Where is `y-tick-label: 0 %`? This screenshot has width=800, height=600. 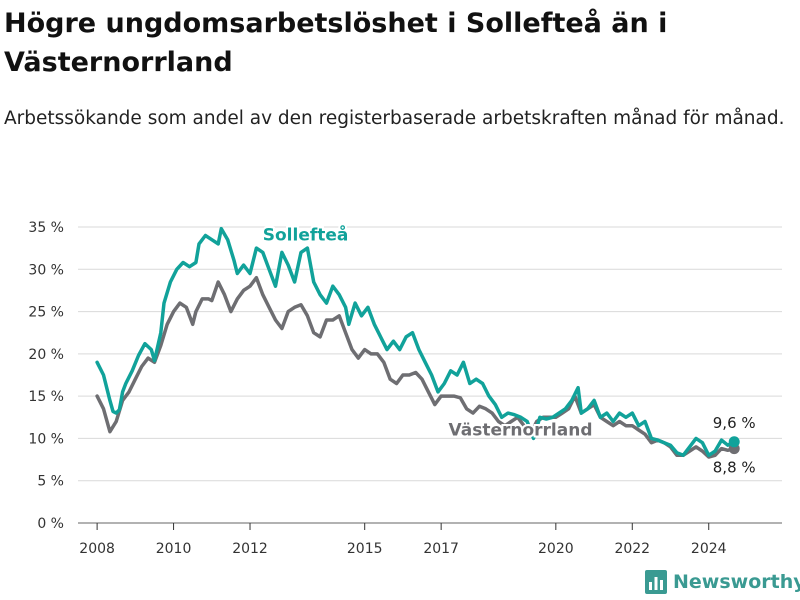 y-tick-label: 0 % is located at coordinates (50, 524).